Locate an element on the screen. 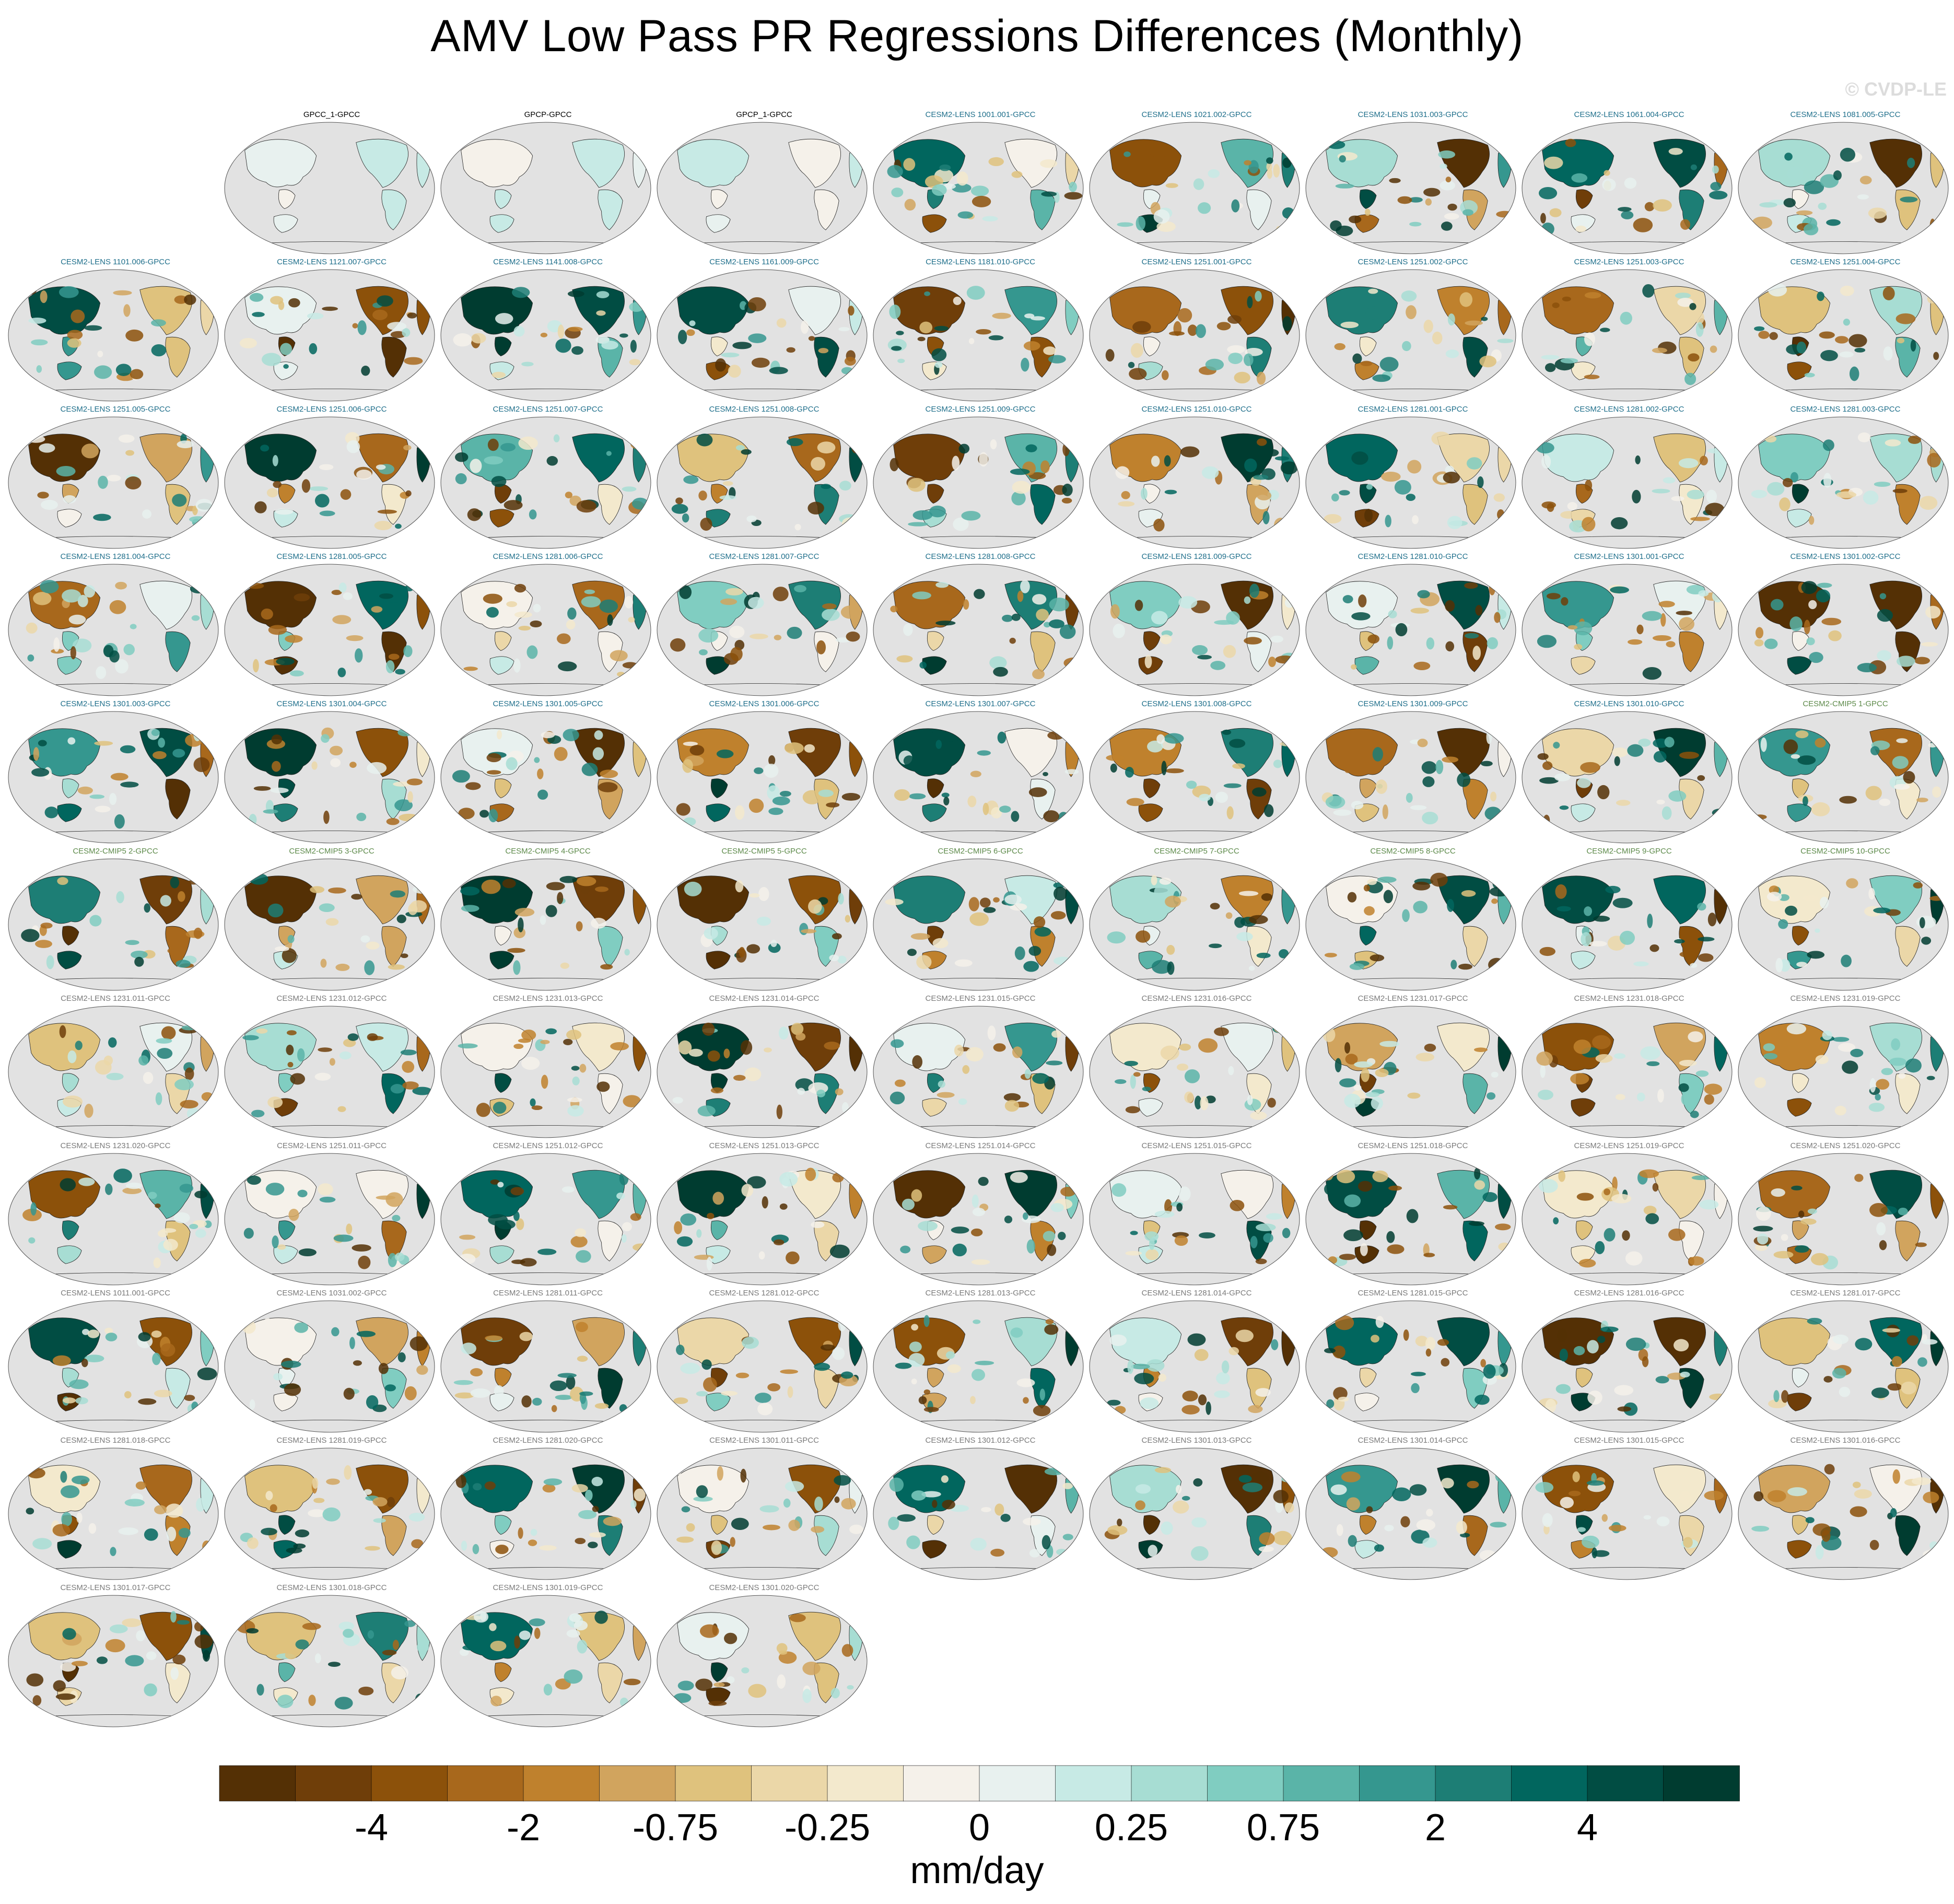 This screenshot has height=1904, width=1954. map-panel: CESM2-LENS 1161.009-GPCC is located at coordinates (764, 330).